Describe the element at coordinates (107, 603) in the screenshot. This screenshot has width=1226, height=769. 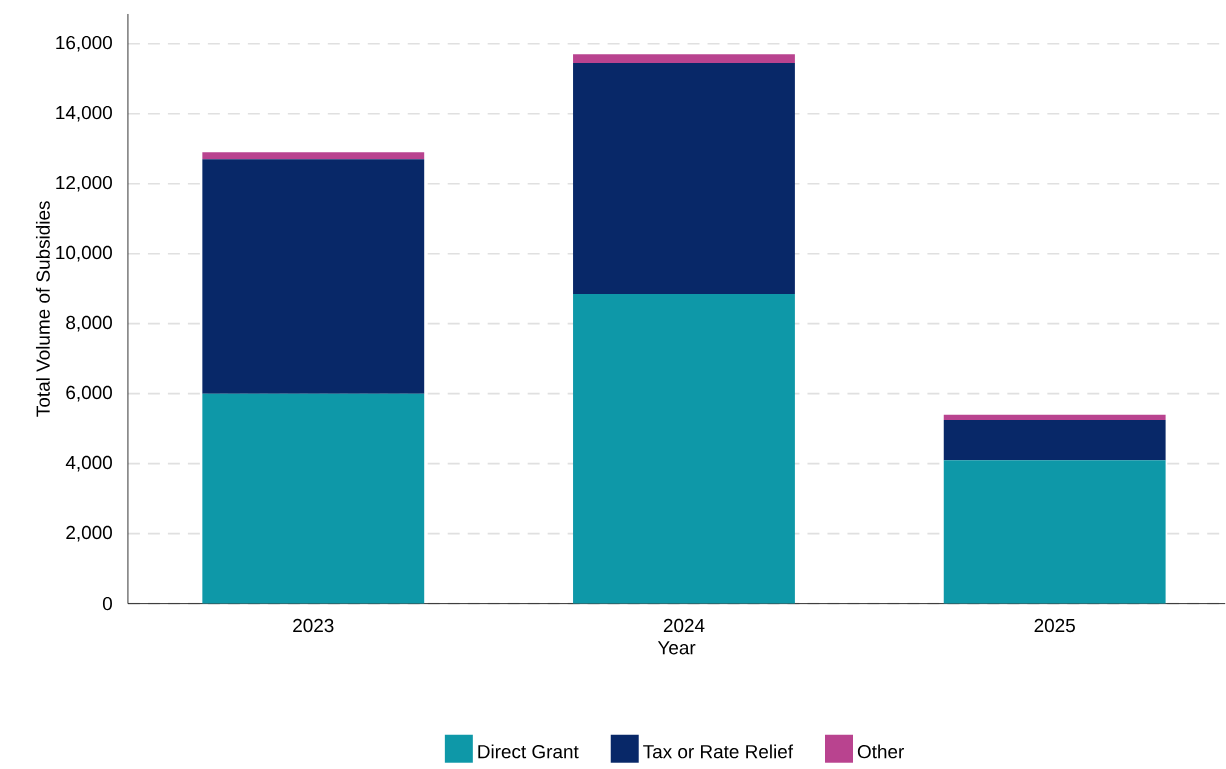
I see `y-tick-label: 0` at that location.